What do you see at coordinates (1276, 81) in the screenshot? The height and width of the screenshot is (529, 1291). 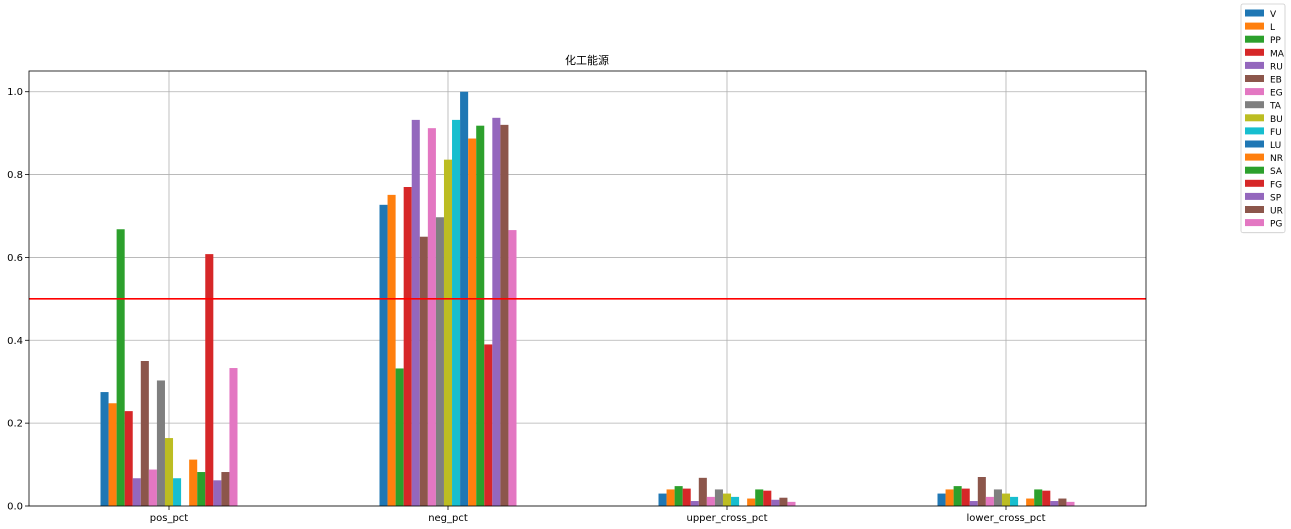 I see `legend-label: EB` at bounding box center [1276, 81].